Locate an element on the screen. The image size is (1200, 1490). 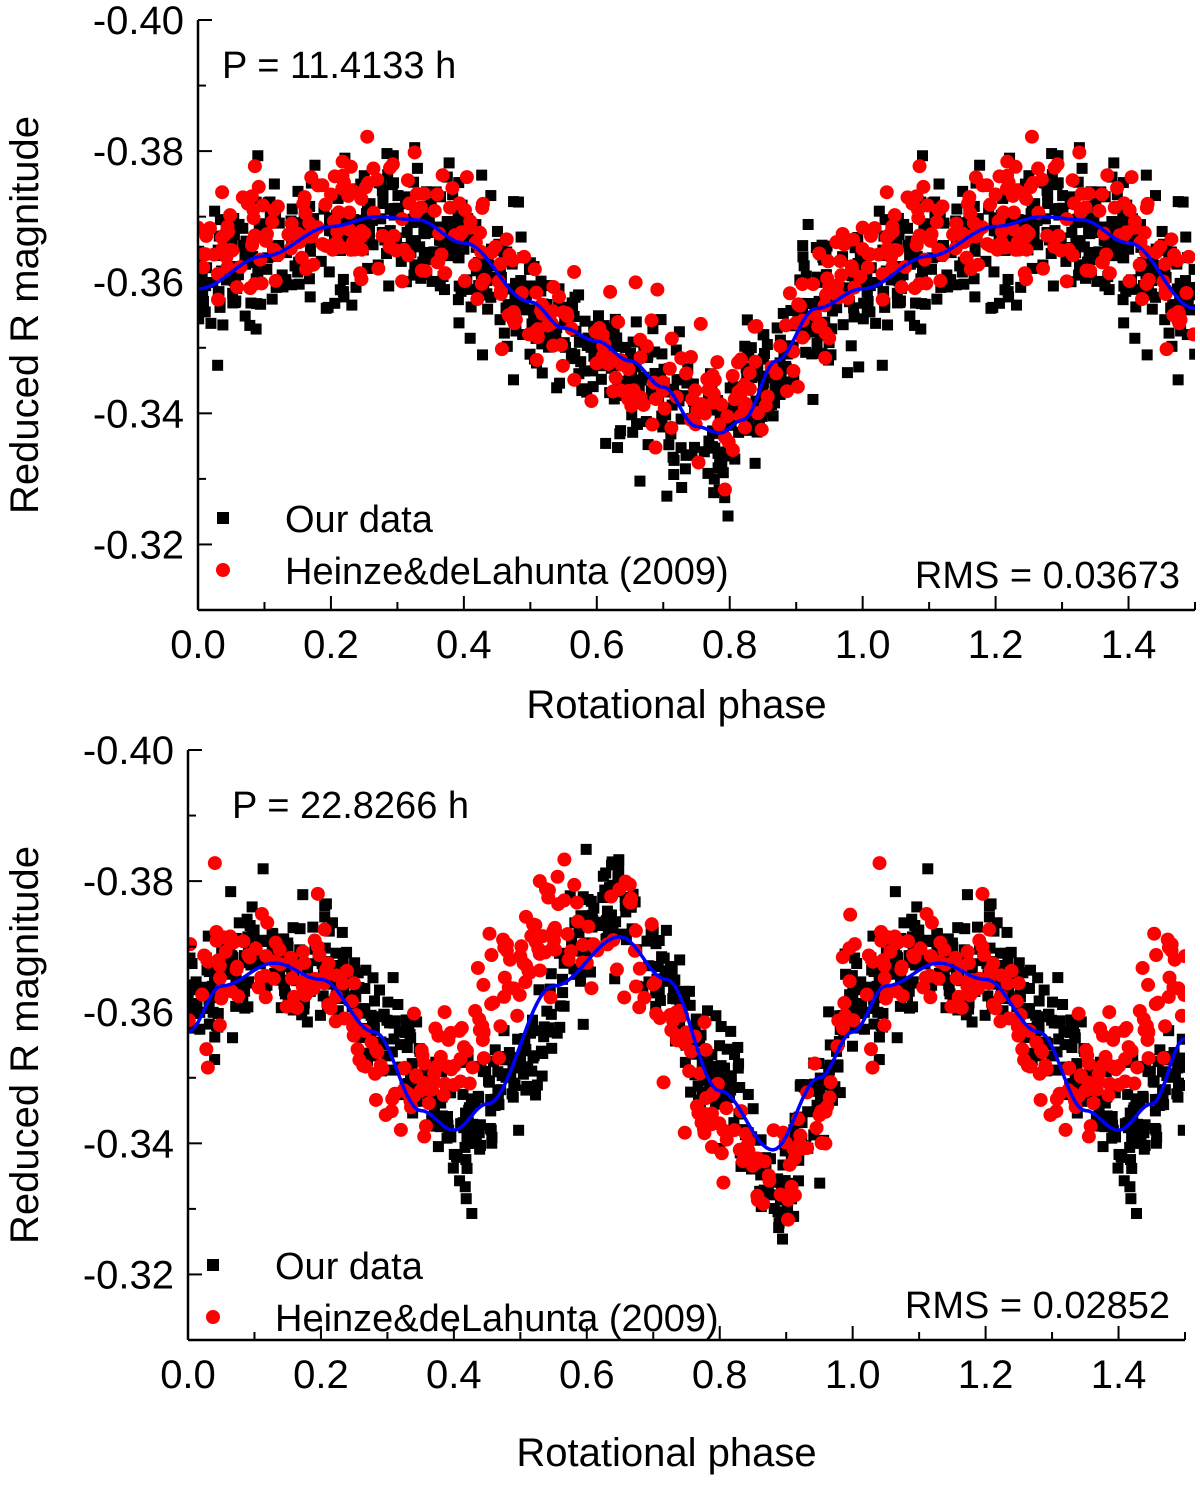
y-tick-label: -0.38 is located at coordinates (138, 152).